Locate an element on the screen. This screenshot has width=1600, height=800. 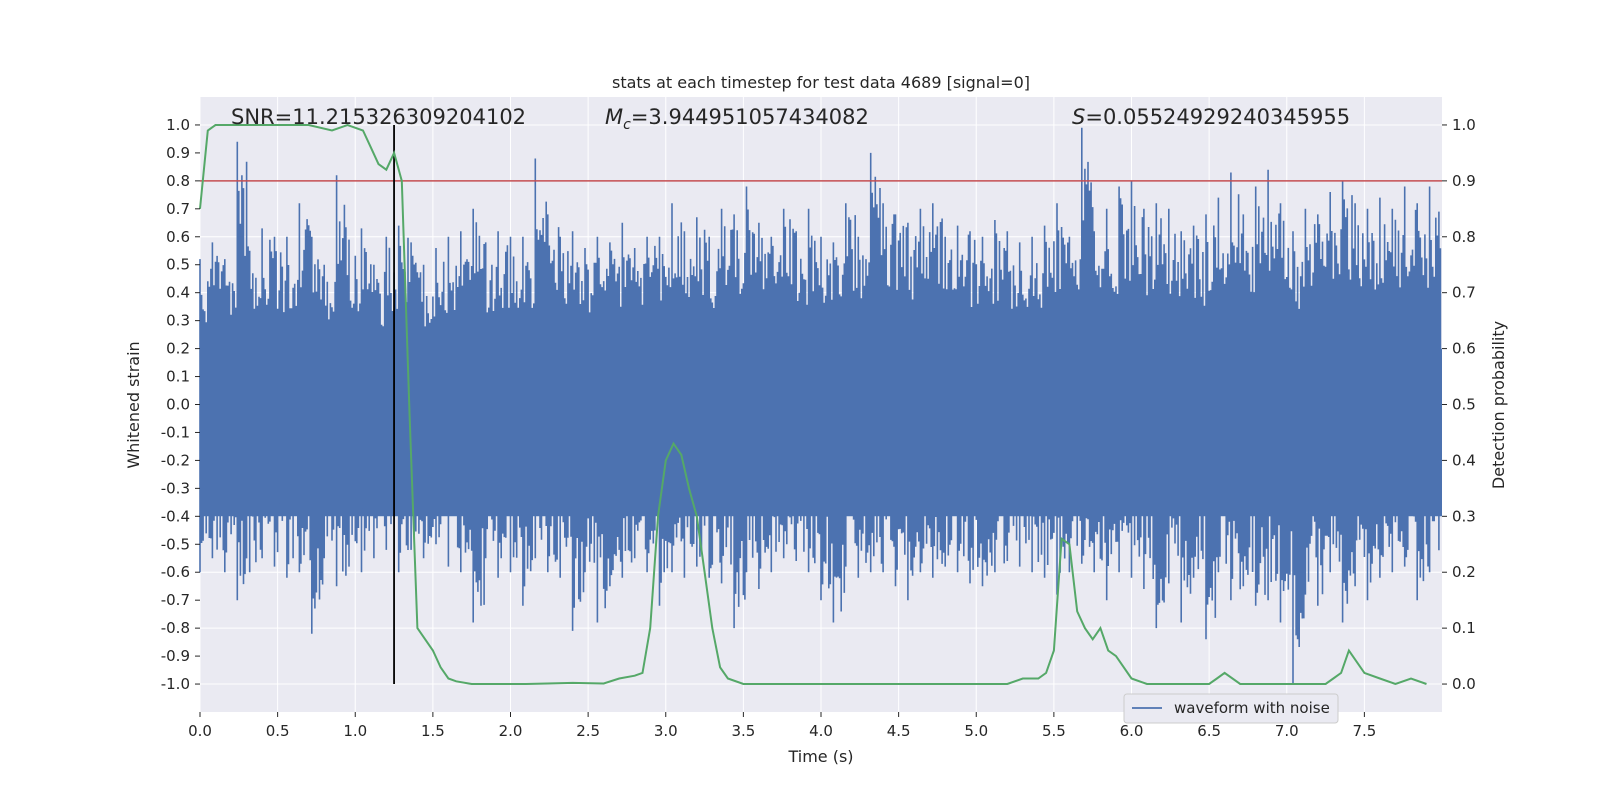
y2-tick-label: 0.0 is located at coordinates (1464, 684).